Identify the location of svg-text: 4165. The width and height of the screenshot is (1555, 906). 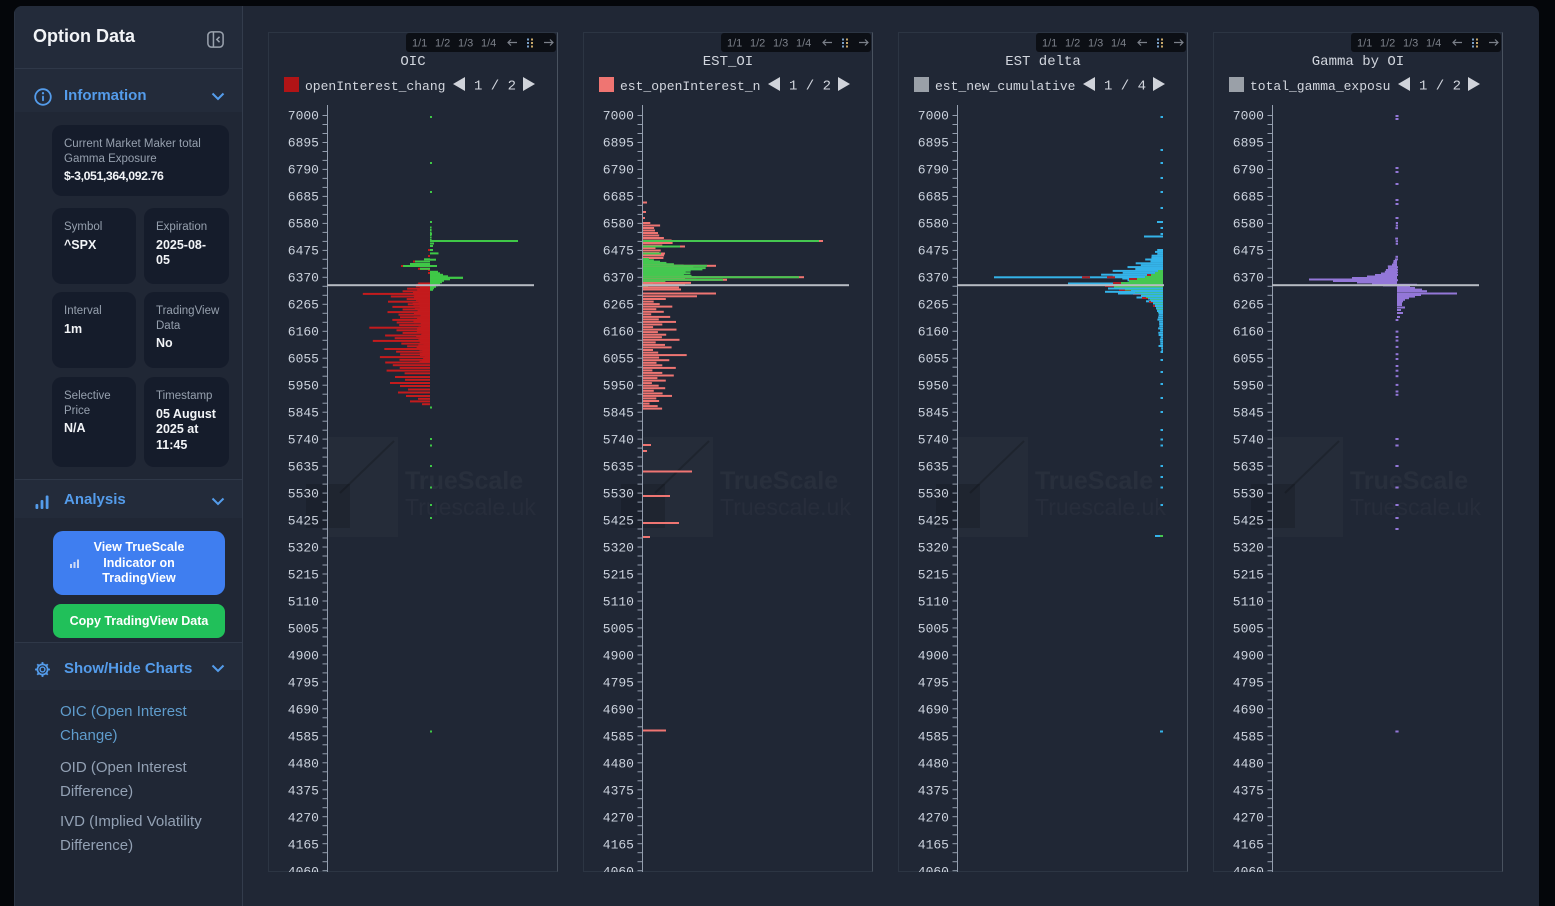
(1248, 845).